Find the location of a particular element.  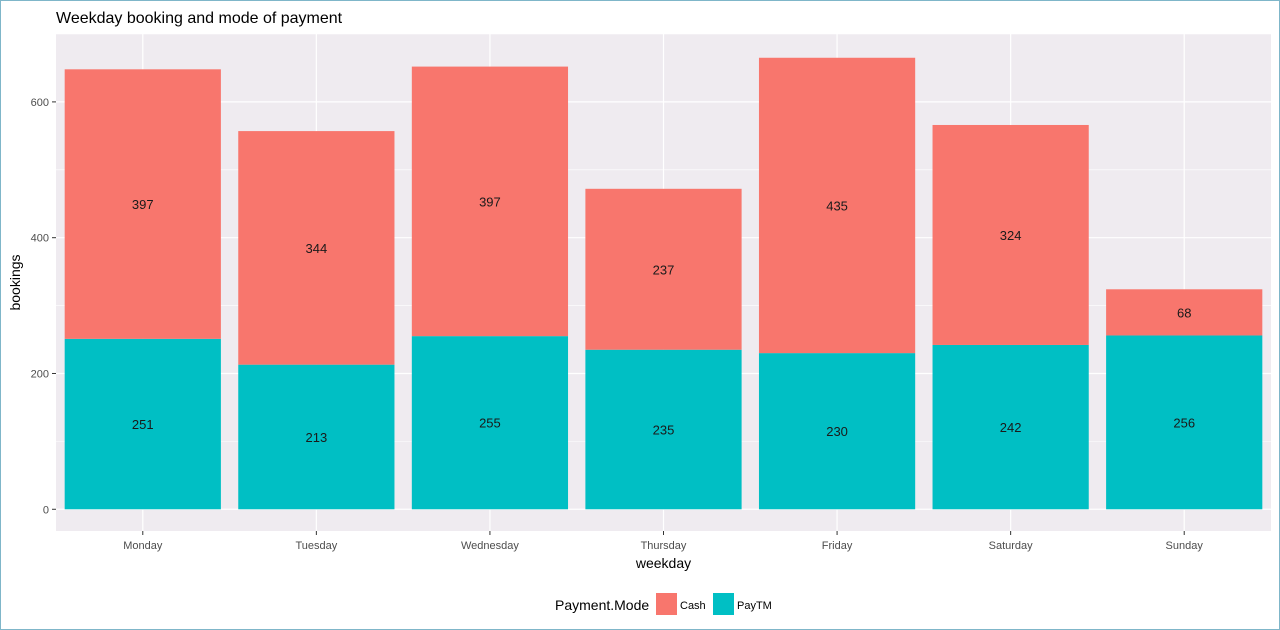

bar-cash-tuesday is located at coordinates (316, 248).